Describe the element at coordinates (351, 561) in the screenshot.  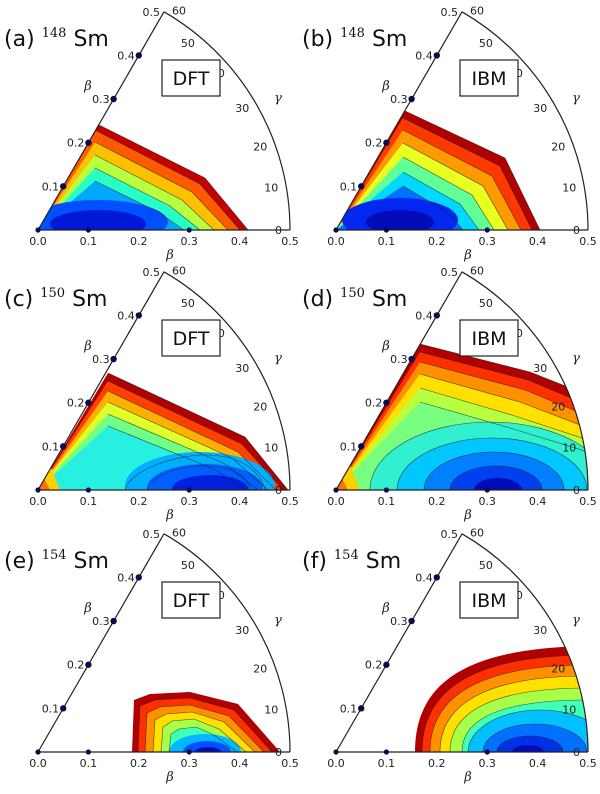
I see `panel-title: (f) 154 Sm` at that location.